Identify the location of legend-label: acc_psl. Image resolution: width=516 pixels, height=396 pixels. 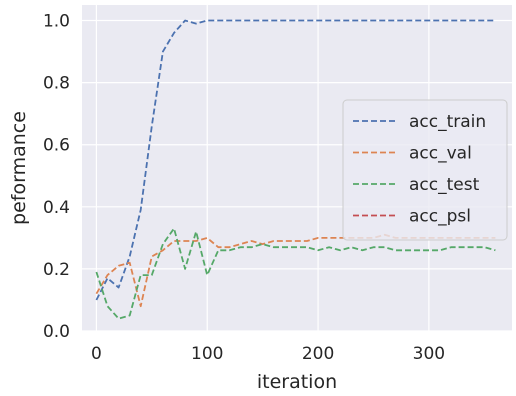
(440, 217).